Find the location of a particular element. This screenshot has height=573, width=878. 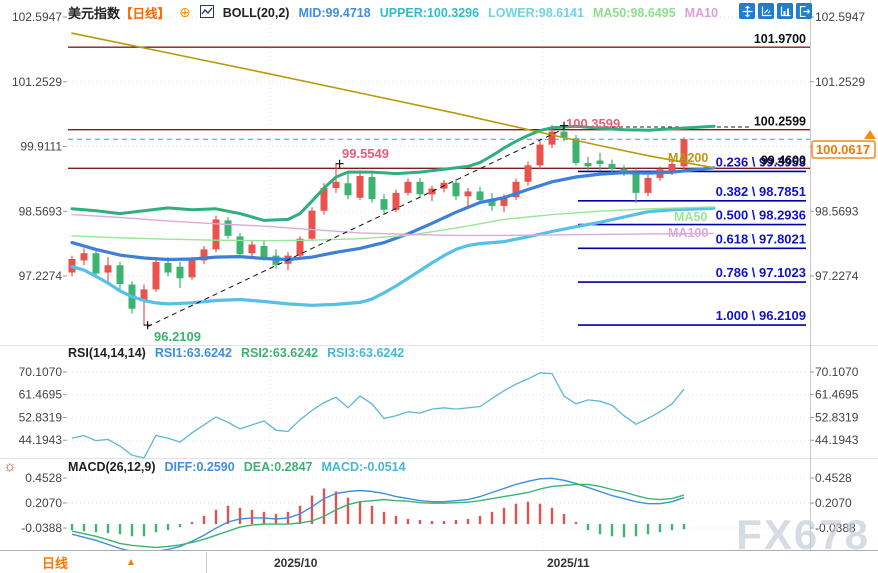

fib-label: 0.382 \ 98.7851 is located at coordinates (761, 191).